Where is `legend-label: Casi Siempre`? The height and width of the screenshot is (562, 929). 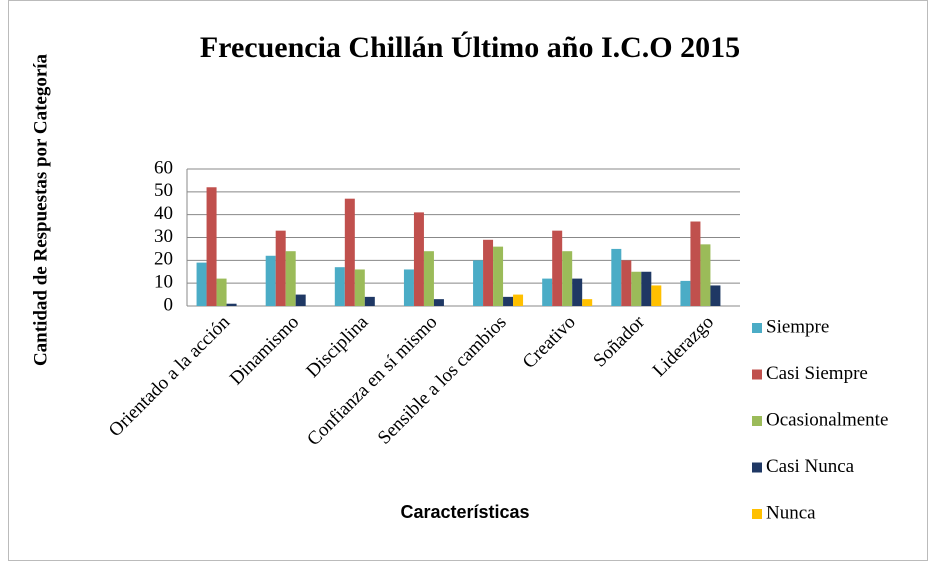 legend-label: Casi Siempre is located at coordinates (817, 373).